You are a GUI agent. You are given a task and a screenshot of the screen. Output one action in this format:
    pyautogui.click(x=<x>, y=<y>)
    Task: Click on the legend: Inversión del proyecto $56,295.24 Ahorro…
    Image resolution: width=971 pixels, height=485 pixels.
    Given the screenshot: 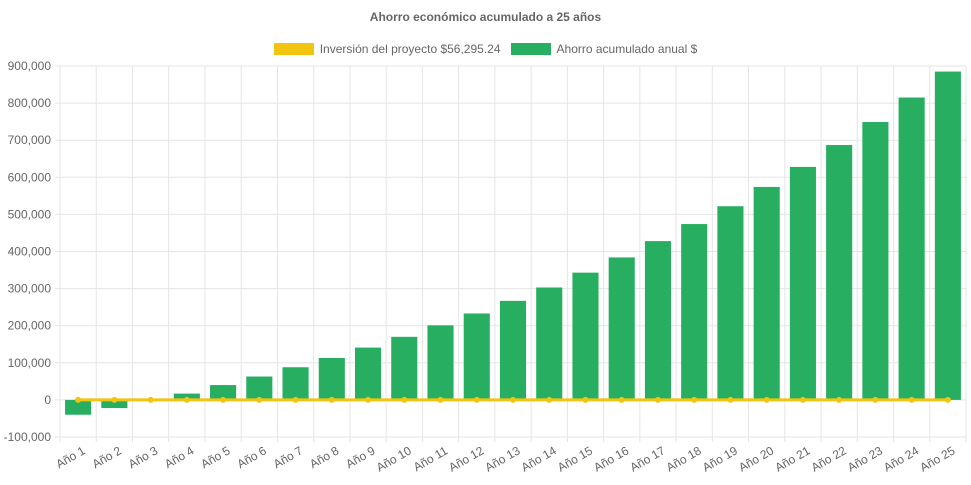 What is the action you would take?
    pyautogui.click(x=485, y=49)
    